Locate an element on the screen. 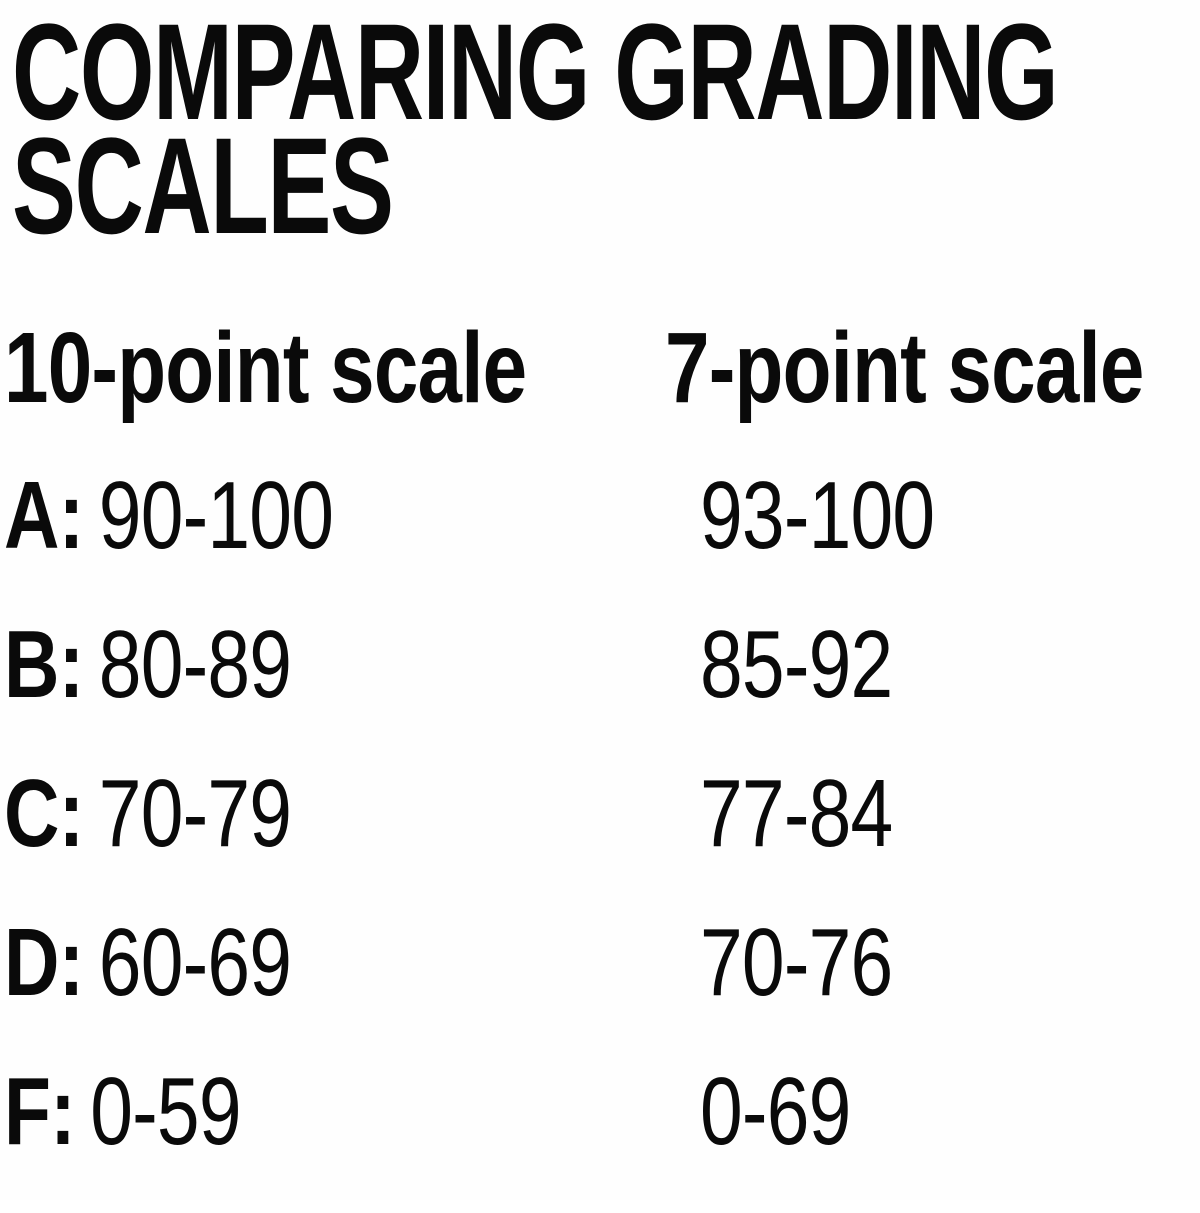  range-d-10point: 60-69 is located at coordinates (195, 962).